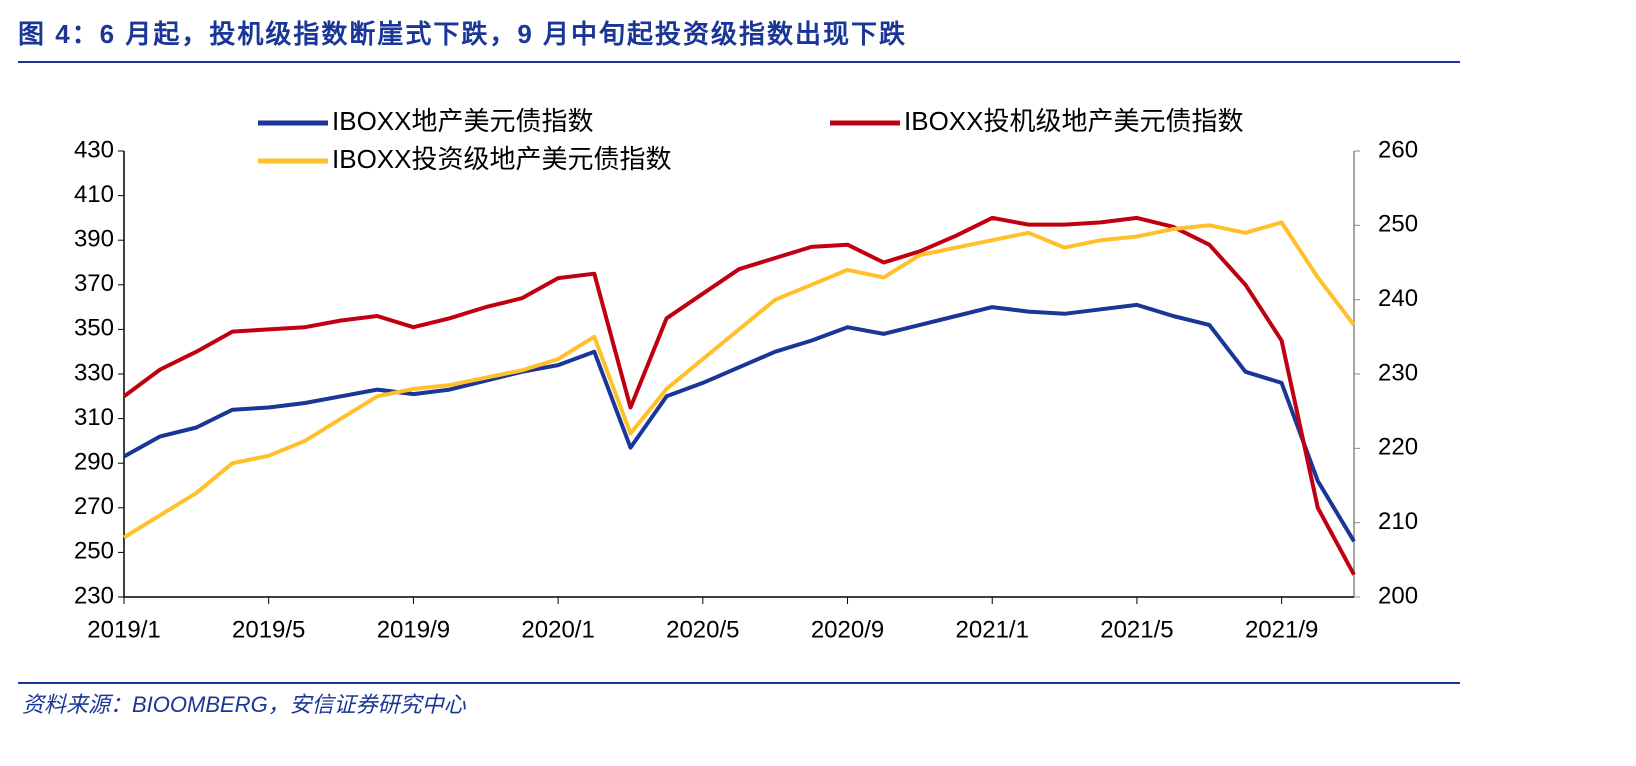 The image size is (1636, 766). I want to click on y2-tick-label: 230, so click(1398, 372).